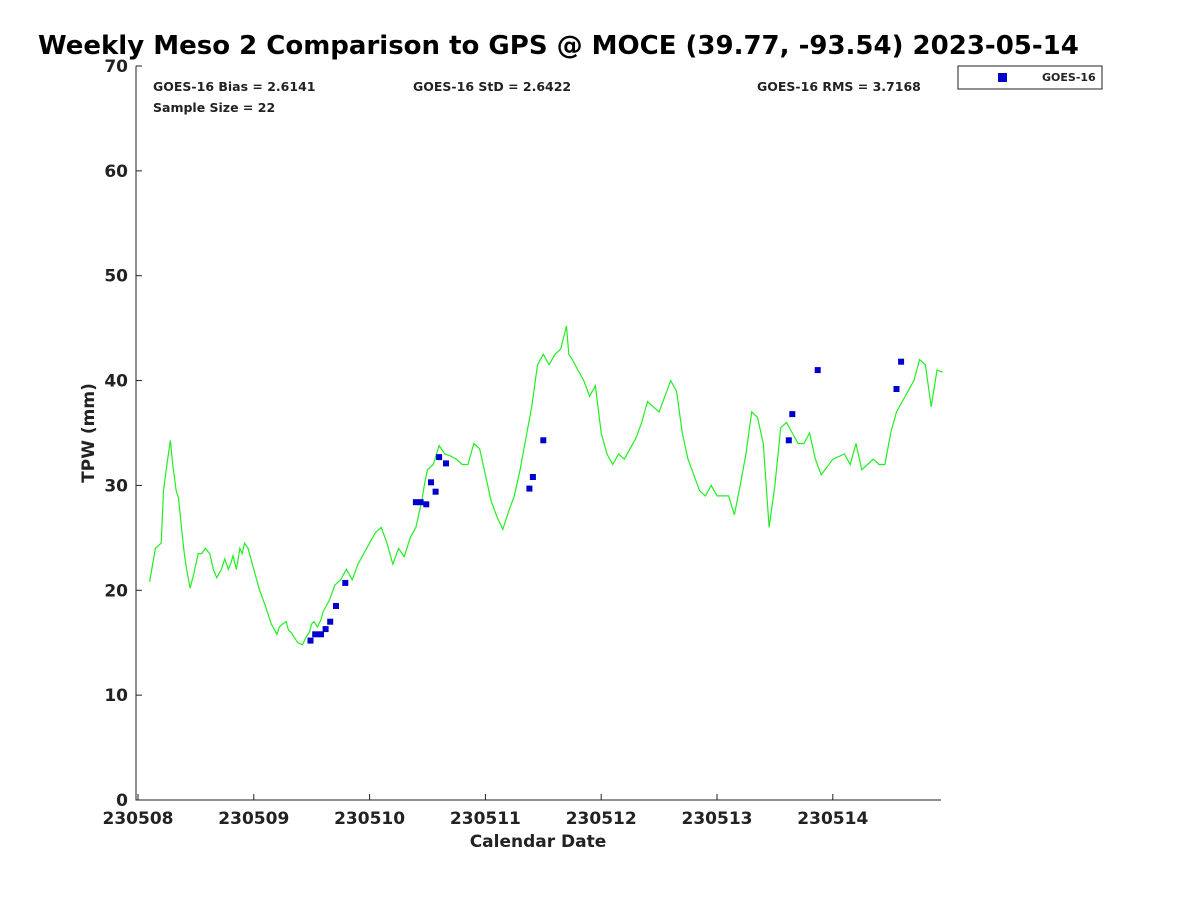 Image resolution: width=1200 pixels, height=900 pixels. Describe the element at coordinates (138, 819) in the screenshot. I see `x-tick-label: 230508` at that location.